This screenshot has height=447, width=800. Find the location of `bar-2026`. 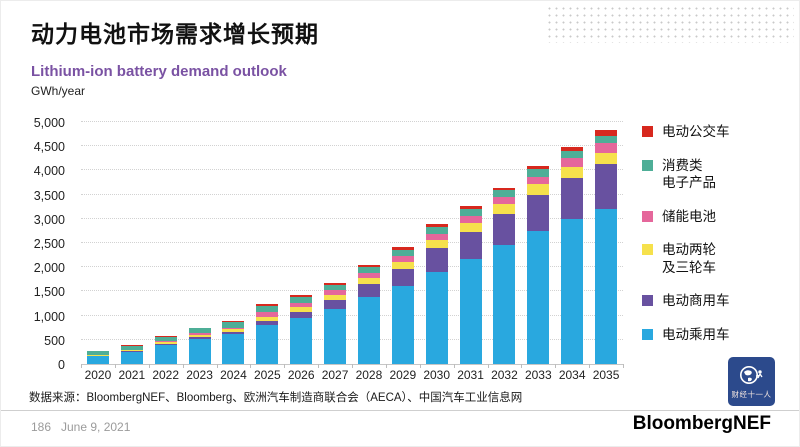

bar-2026 is located at coordinates (301, 329).